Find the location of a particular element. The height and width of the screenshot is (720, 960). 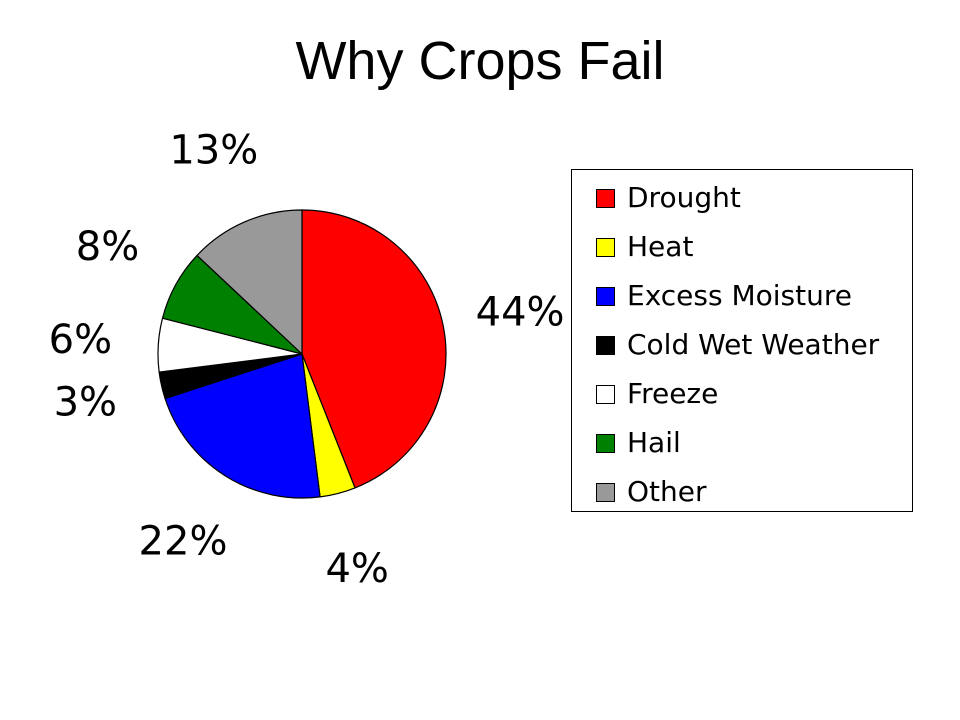

legend-label: Cold Wet Weather is located at coordinates (753, 344).